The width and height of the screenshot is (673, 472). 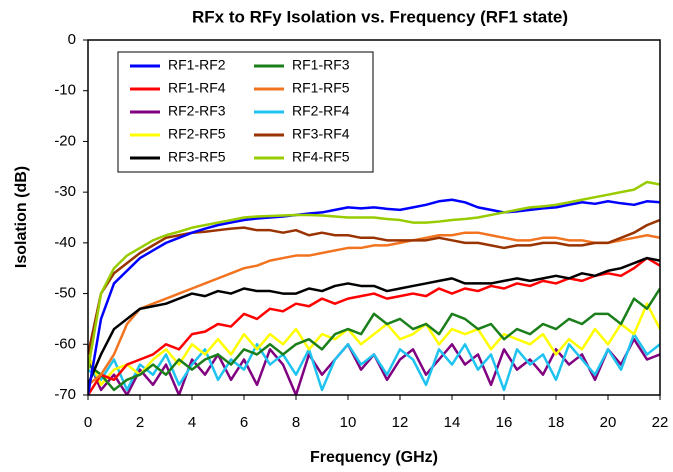 I want to click on y-tick-label: -20, so click(x=65, y=140).